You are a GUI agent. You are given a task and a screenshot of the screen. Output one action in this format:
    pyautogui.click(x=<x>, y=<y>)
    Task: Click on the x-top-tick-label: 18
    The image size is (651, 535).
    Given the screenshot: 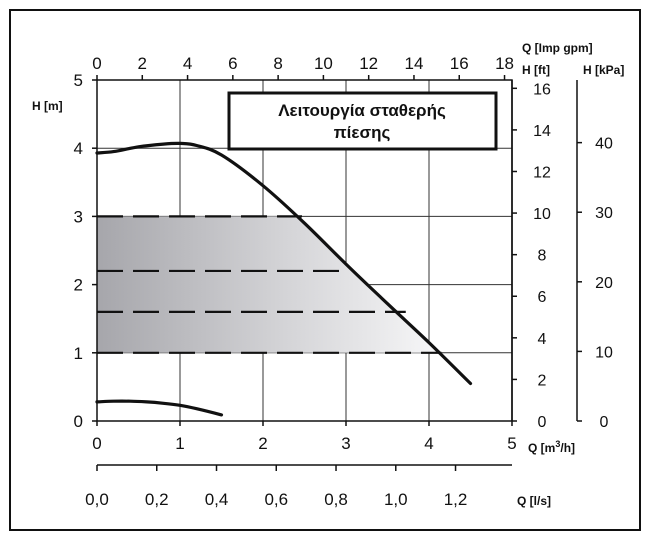 What is the action you would take?
    pyautogui.click(x=504, y=63)
    